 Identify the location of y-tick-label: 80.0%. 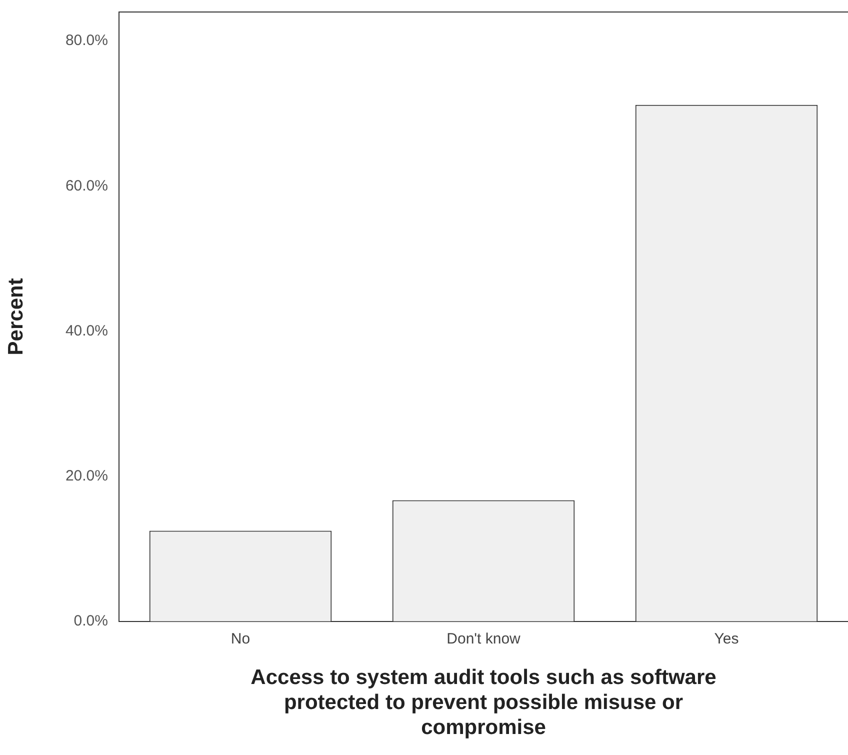
(86, 41).